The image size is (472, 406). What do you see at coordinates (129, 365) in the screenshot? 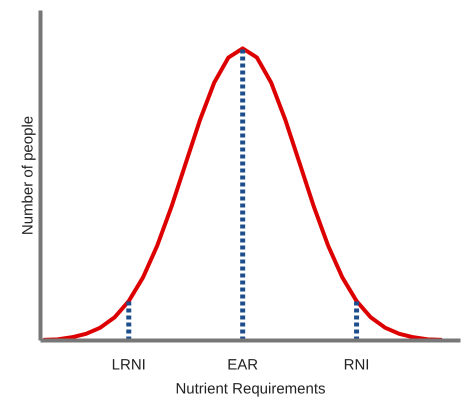
I see `x-tick-label: LRNI` at bounding box center [129, 365].